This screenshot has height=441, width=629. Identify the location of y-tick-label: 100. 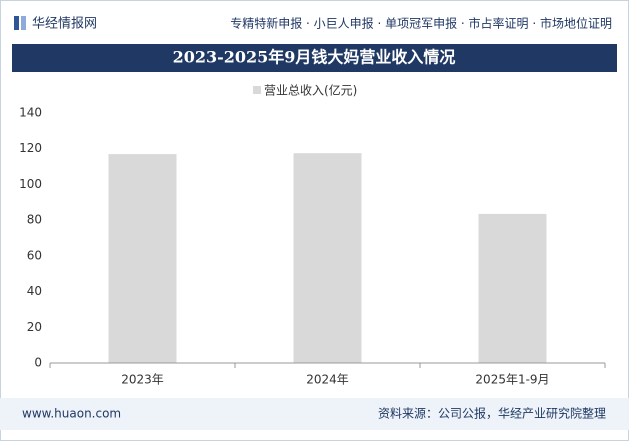
(30, 184).